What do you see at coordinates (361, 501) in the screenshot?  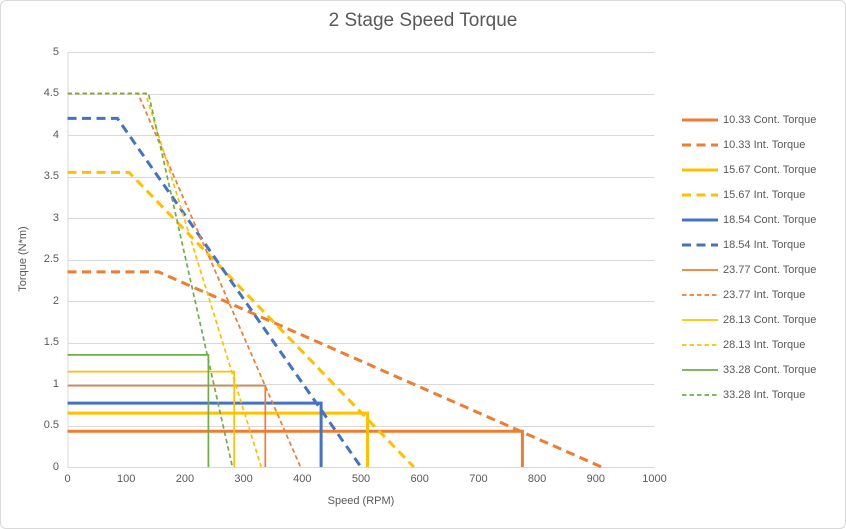 I see `x-axis-title: Speed (RPM)` at bounding box center [361, 501].